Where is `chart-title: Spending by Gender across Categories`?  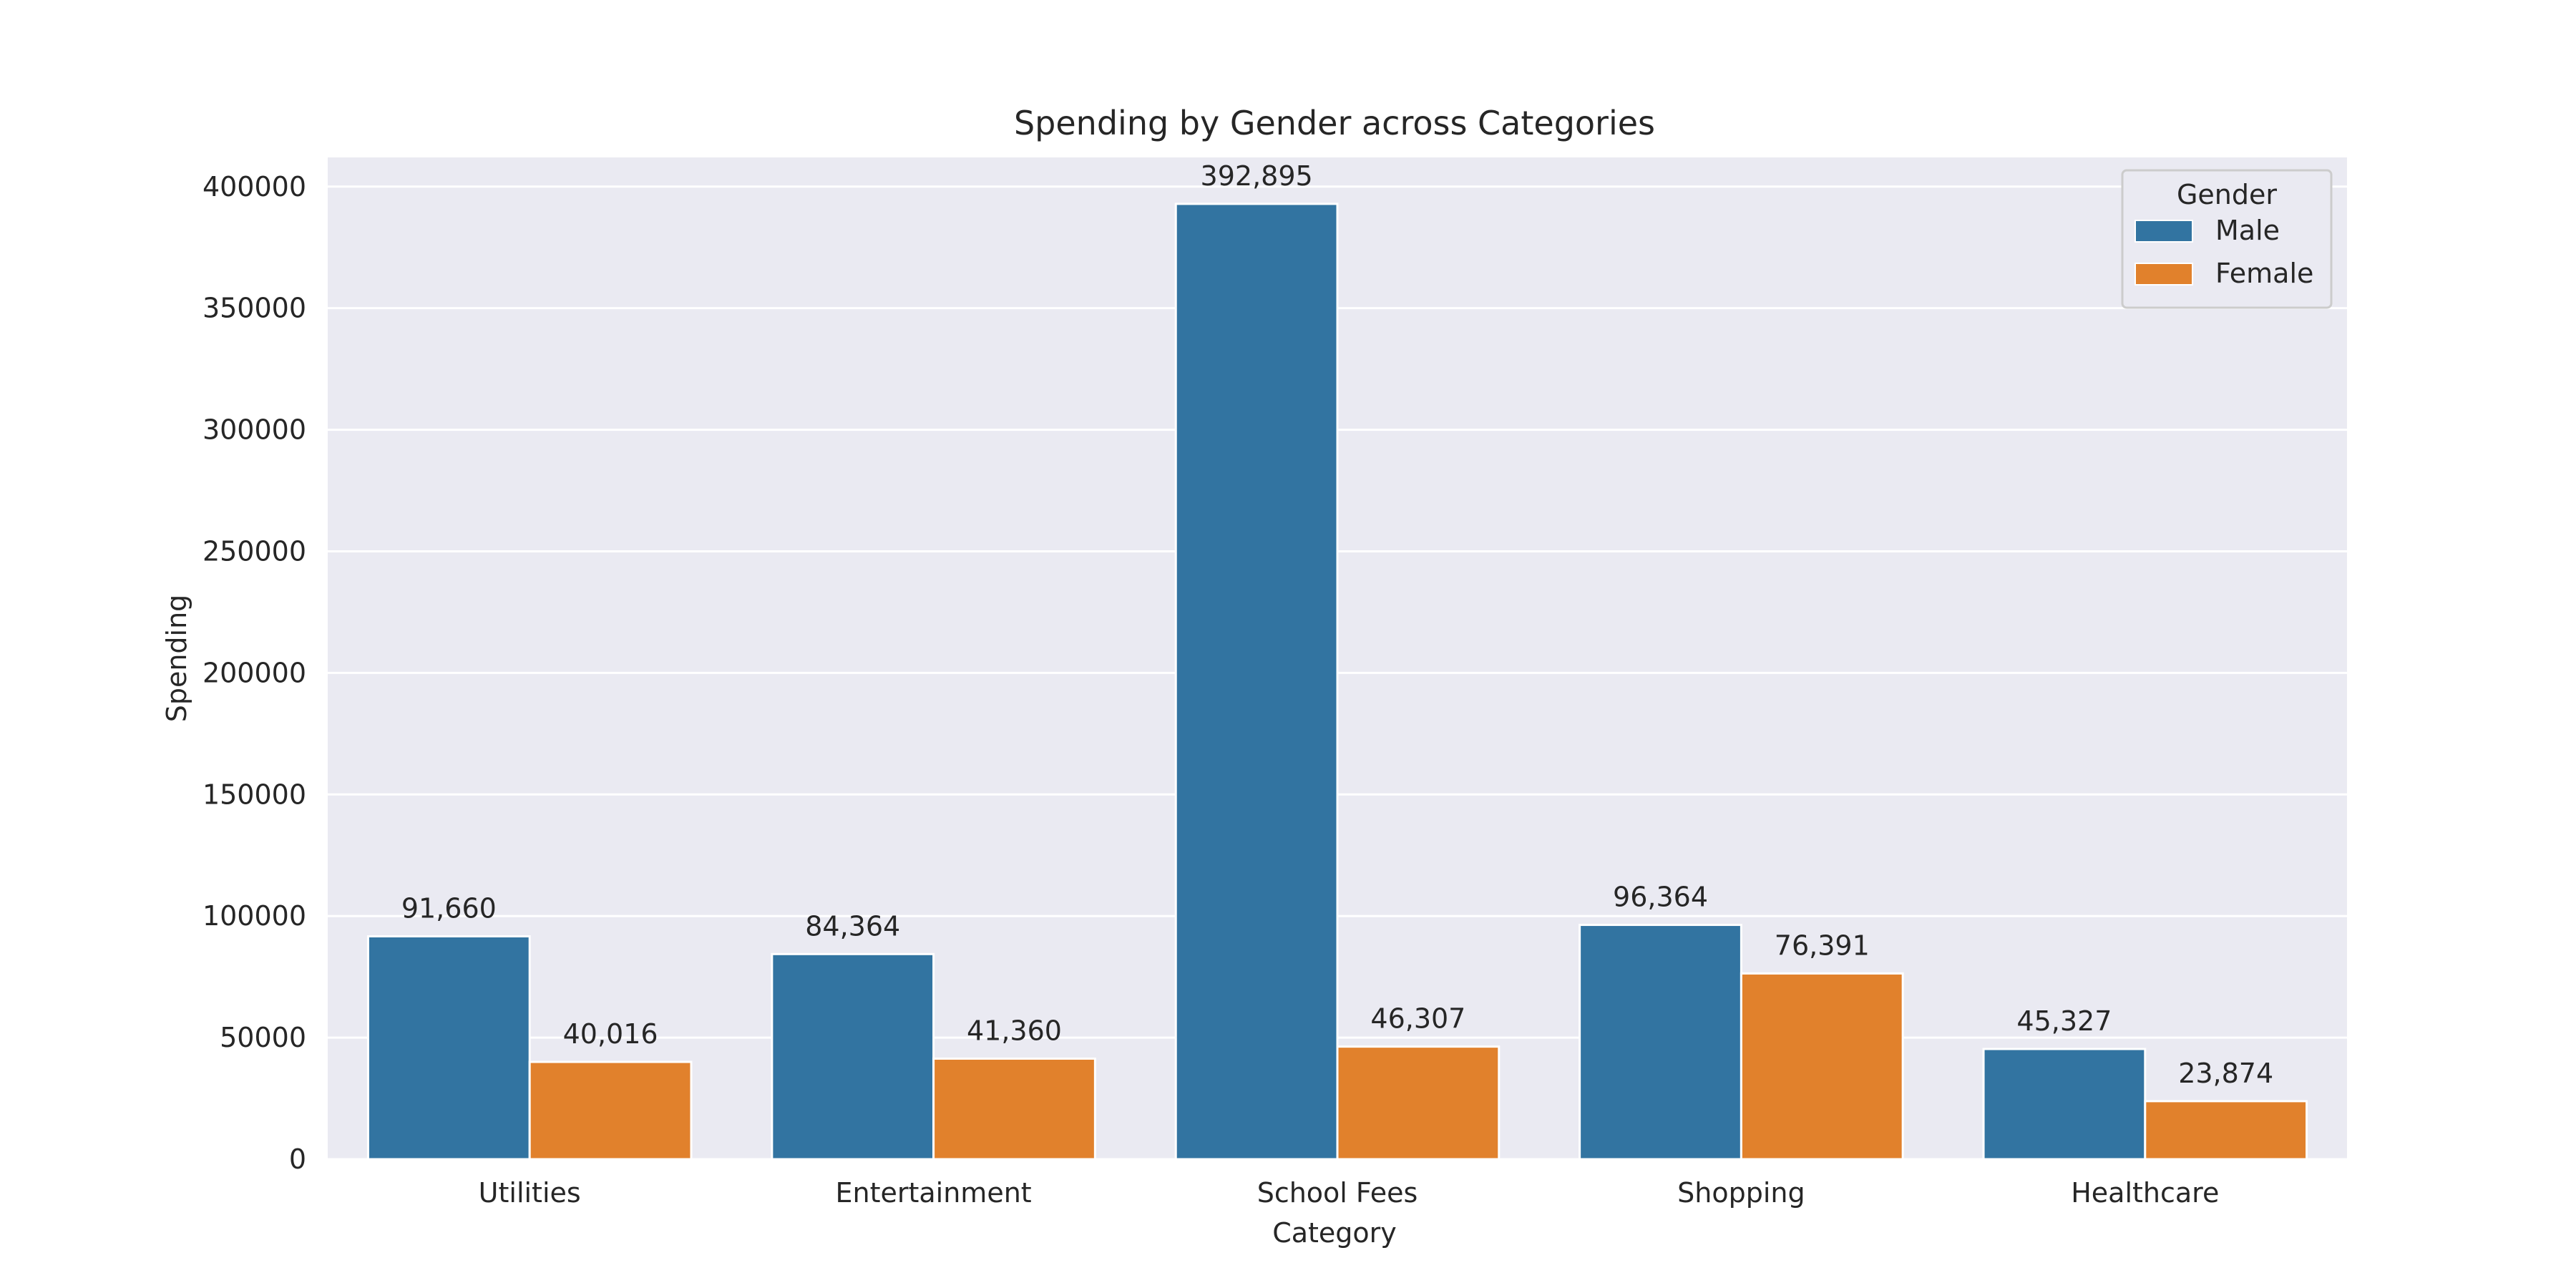 chart-title: Spending by Gender across Categories is located at coordinates (1334, 123).